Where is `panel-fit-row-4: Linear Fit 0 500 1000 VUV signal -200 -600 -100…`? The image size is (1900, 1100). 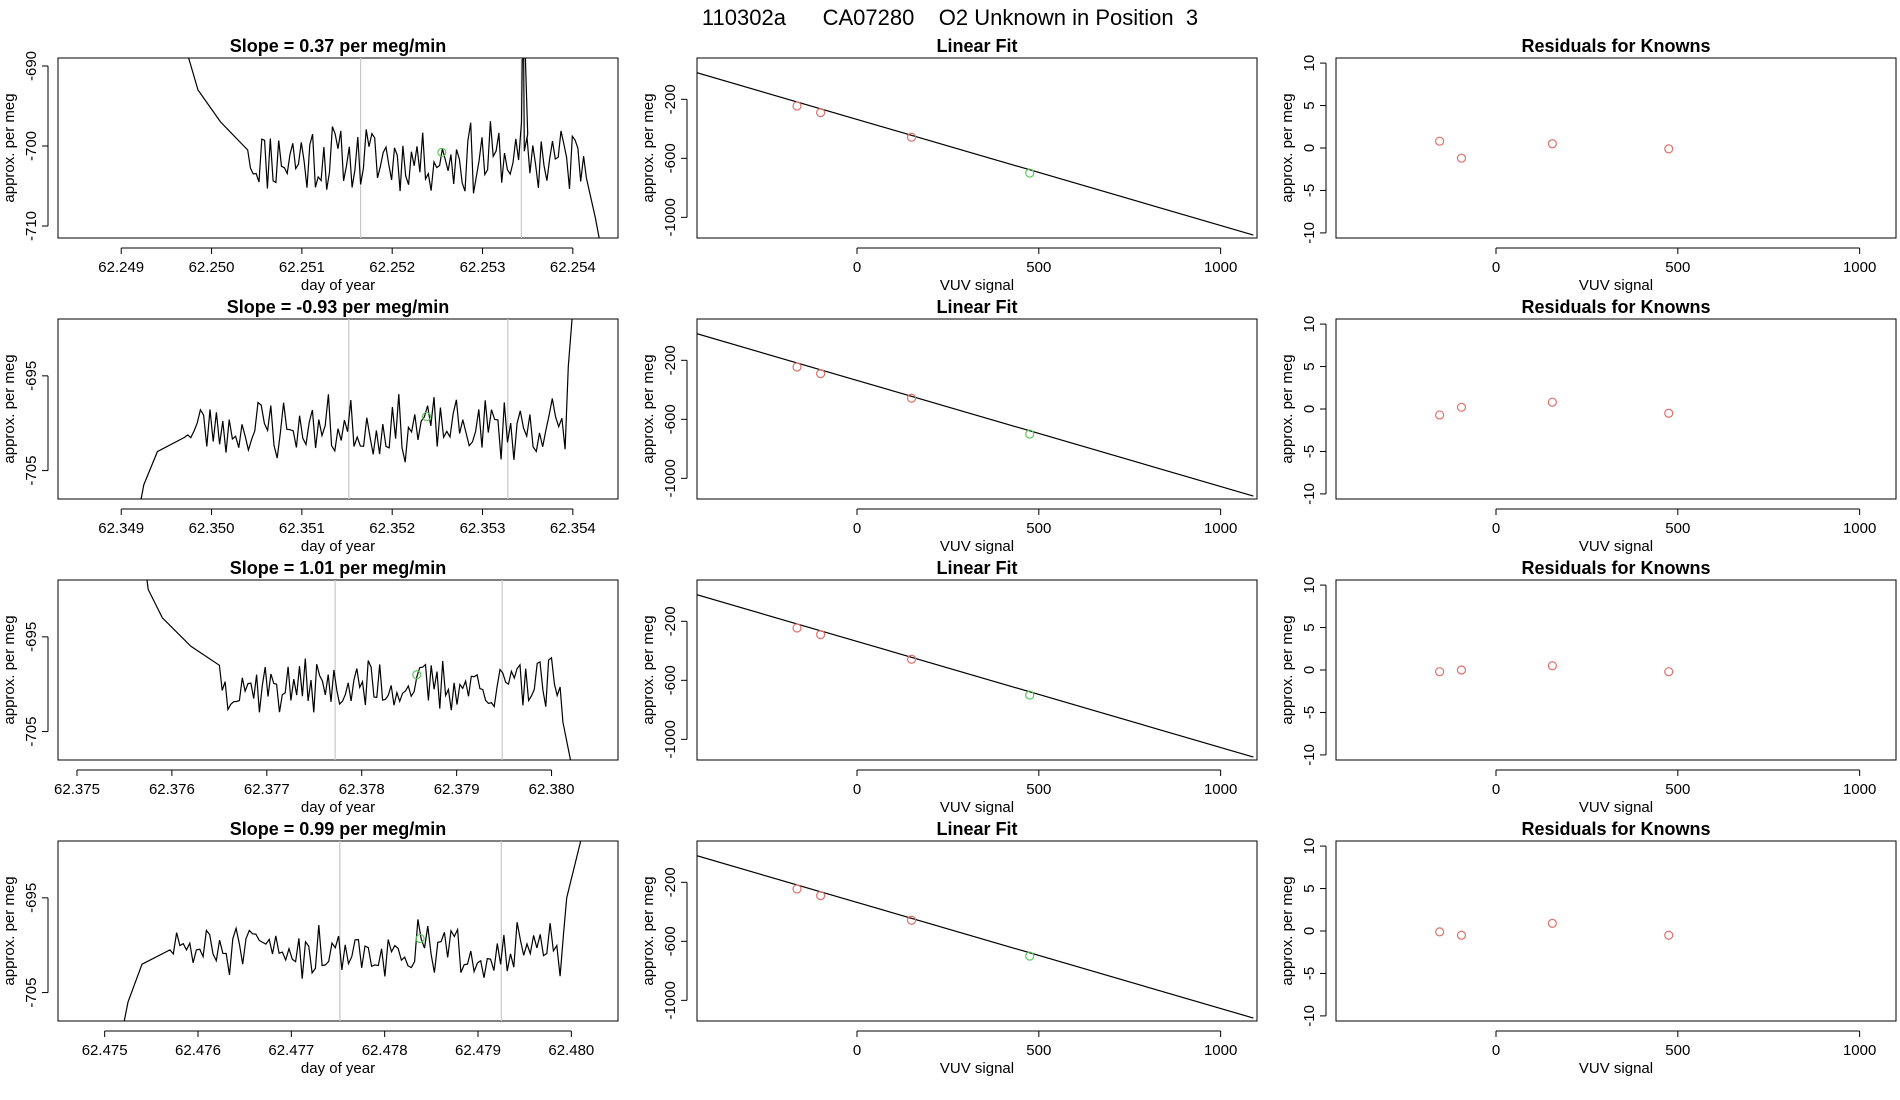 panel-fit-row-4: Linear Fit 0 500 1000 VUV signal -200 -600 -100… is located at coordinates (949, 948).